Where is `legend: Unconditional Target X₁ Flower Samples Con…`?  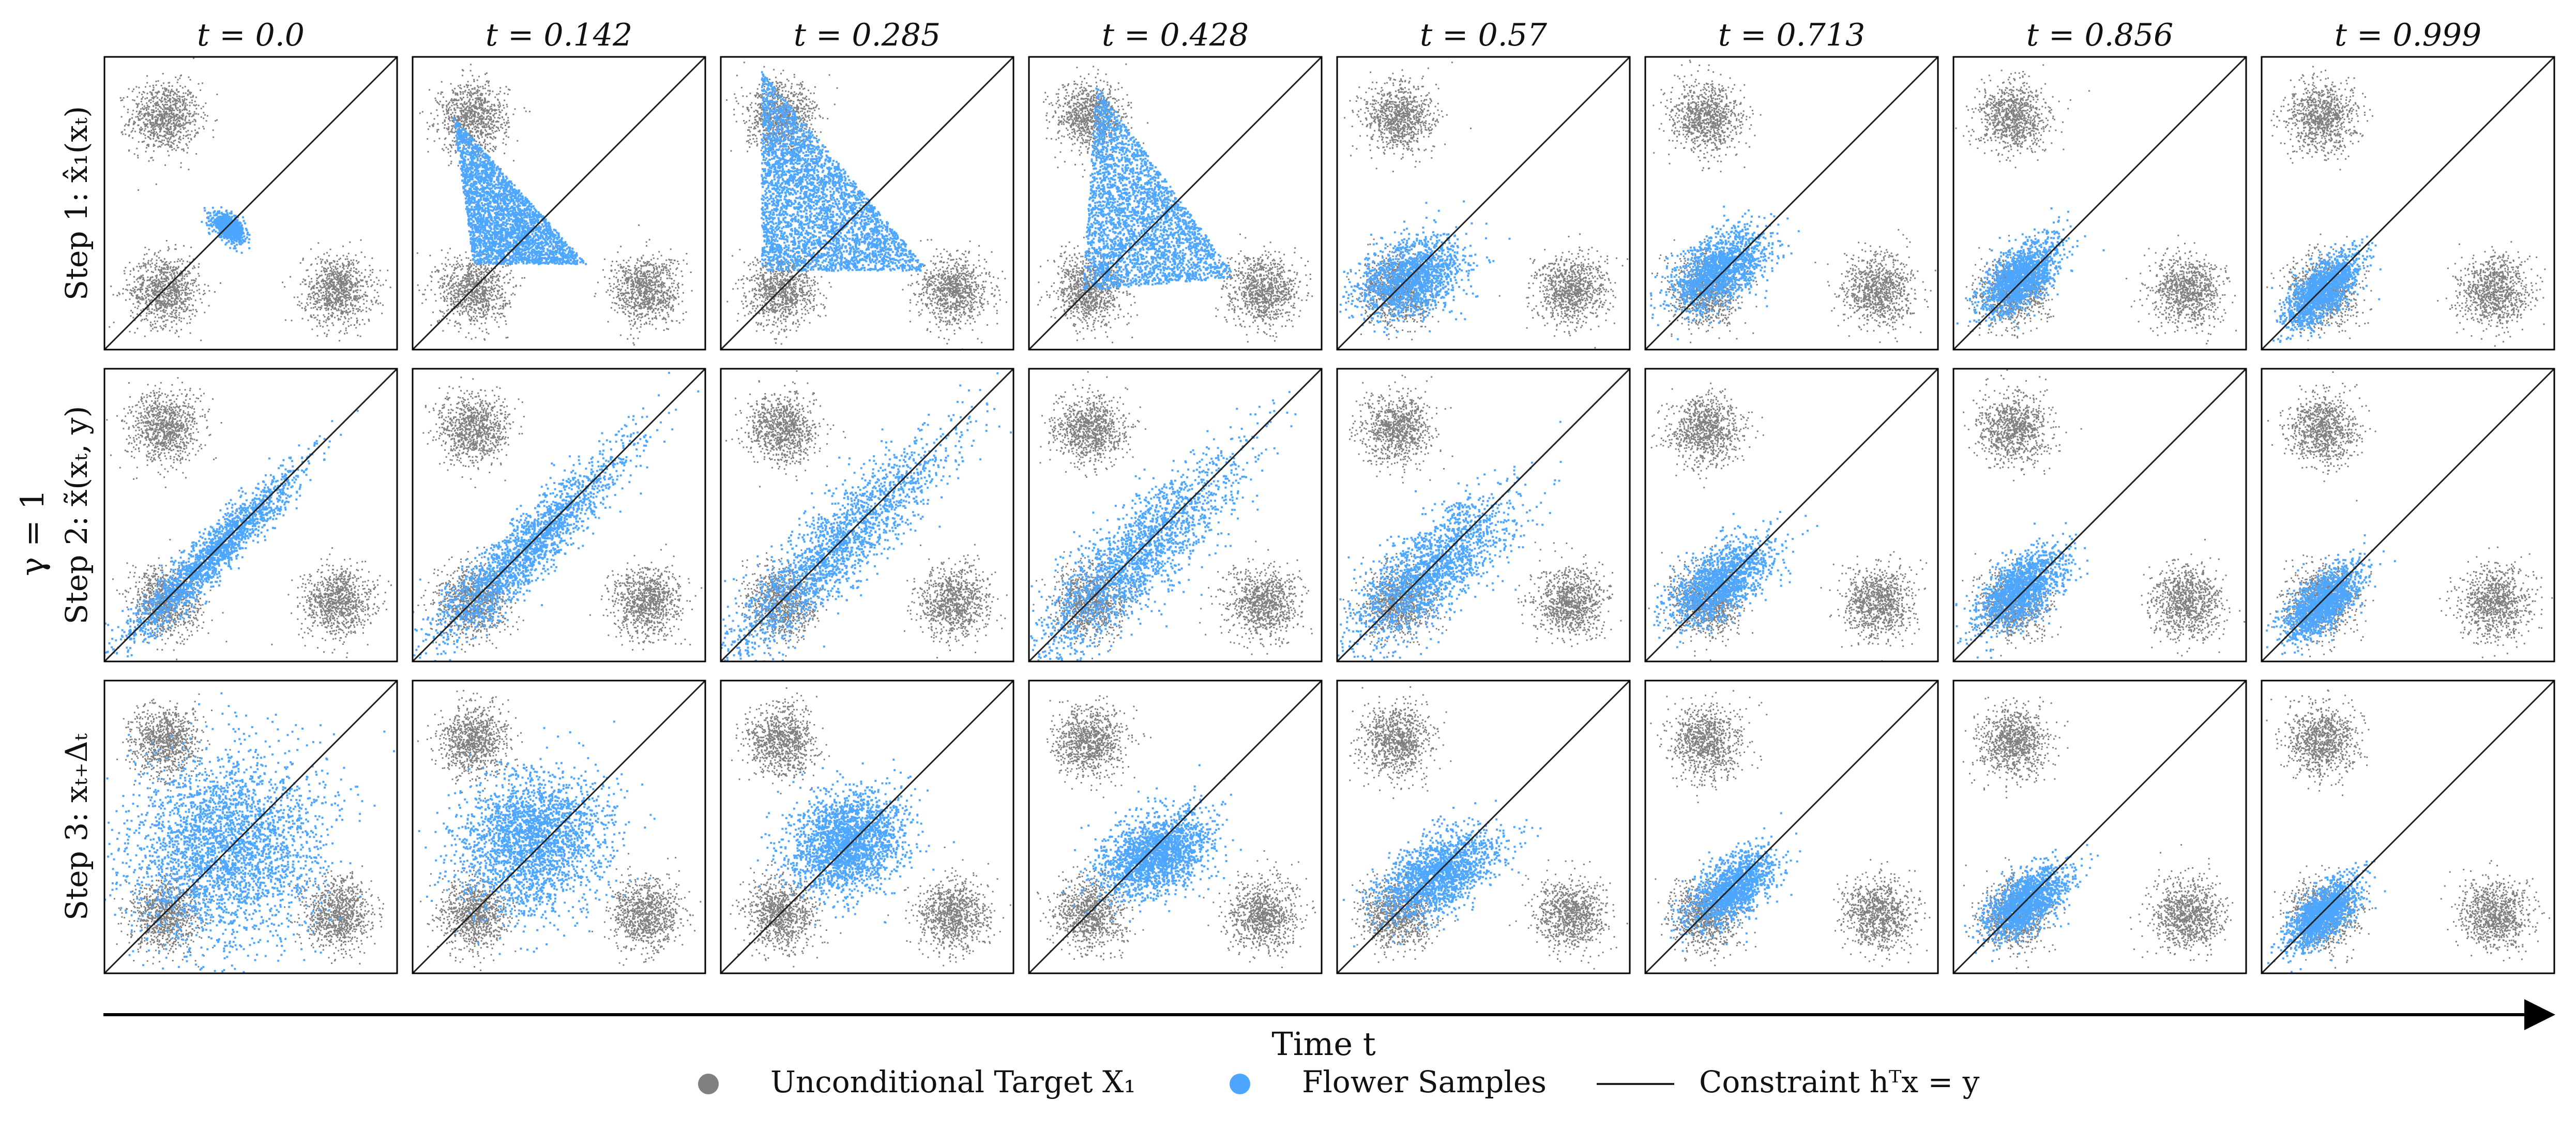
legend: Unconditional Target X₁ Flower Samples Con… is located at coordinates (1339, 1081).